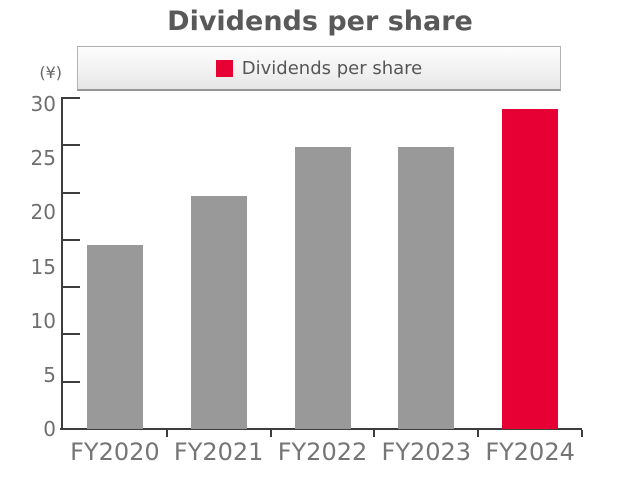  I want to click on bar-fy2023, so click(426, 288).